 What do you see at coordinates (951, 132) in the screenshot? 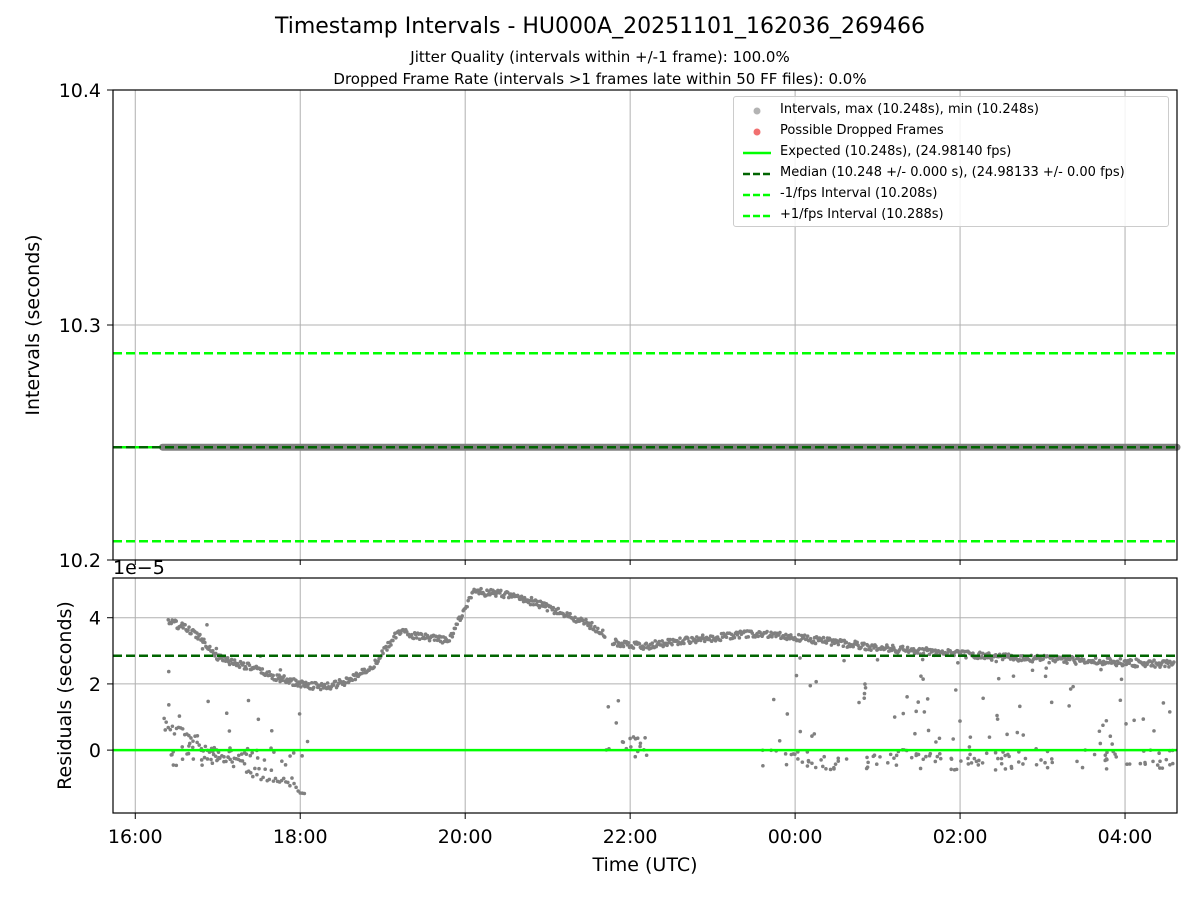
I see `legend-item: Possible Dropped Frames` at bounding box center [951, 132].